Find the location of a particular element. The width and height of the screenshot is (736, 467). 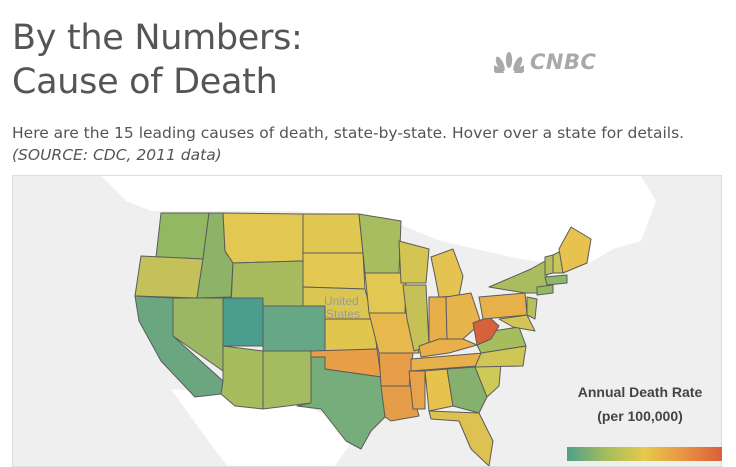

state-north-dakota is located at coordinates (333, 233).